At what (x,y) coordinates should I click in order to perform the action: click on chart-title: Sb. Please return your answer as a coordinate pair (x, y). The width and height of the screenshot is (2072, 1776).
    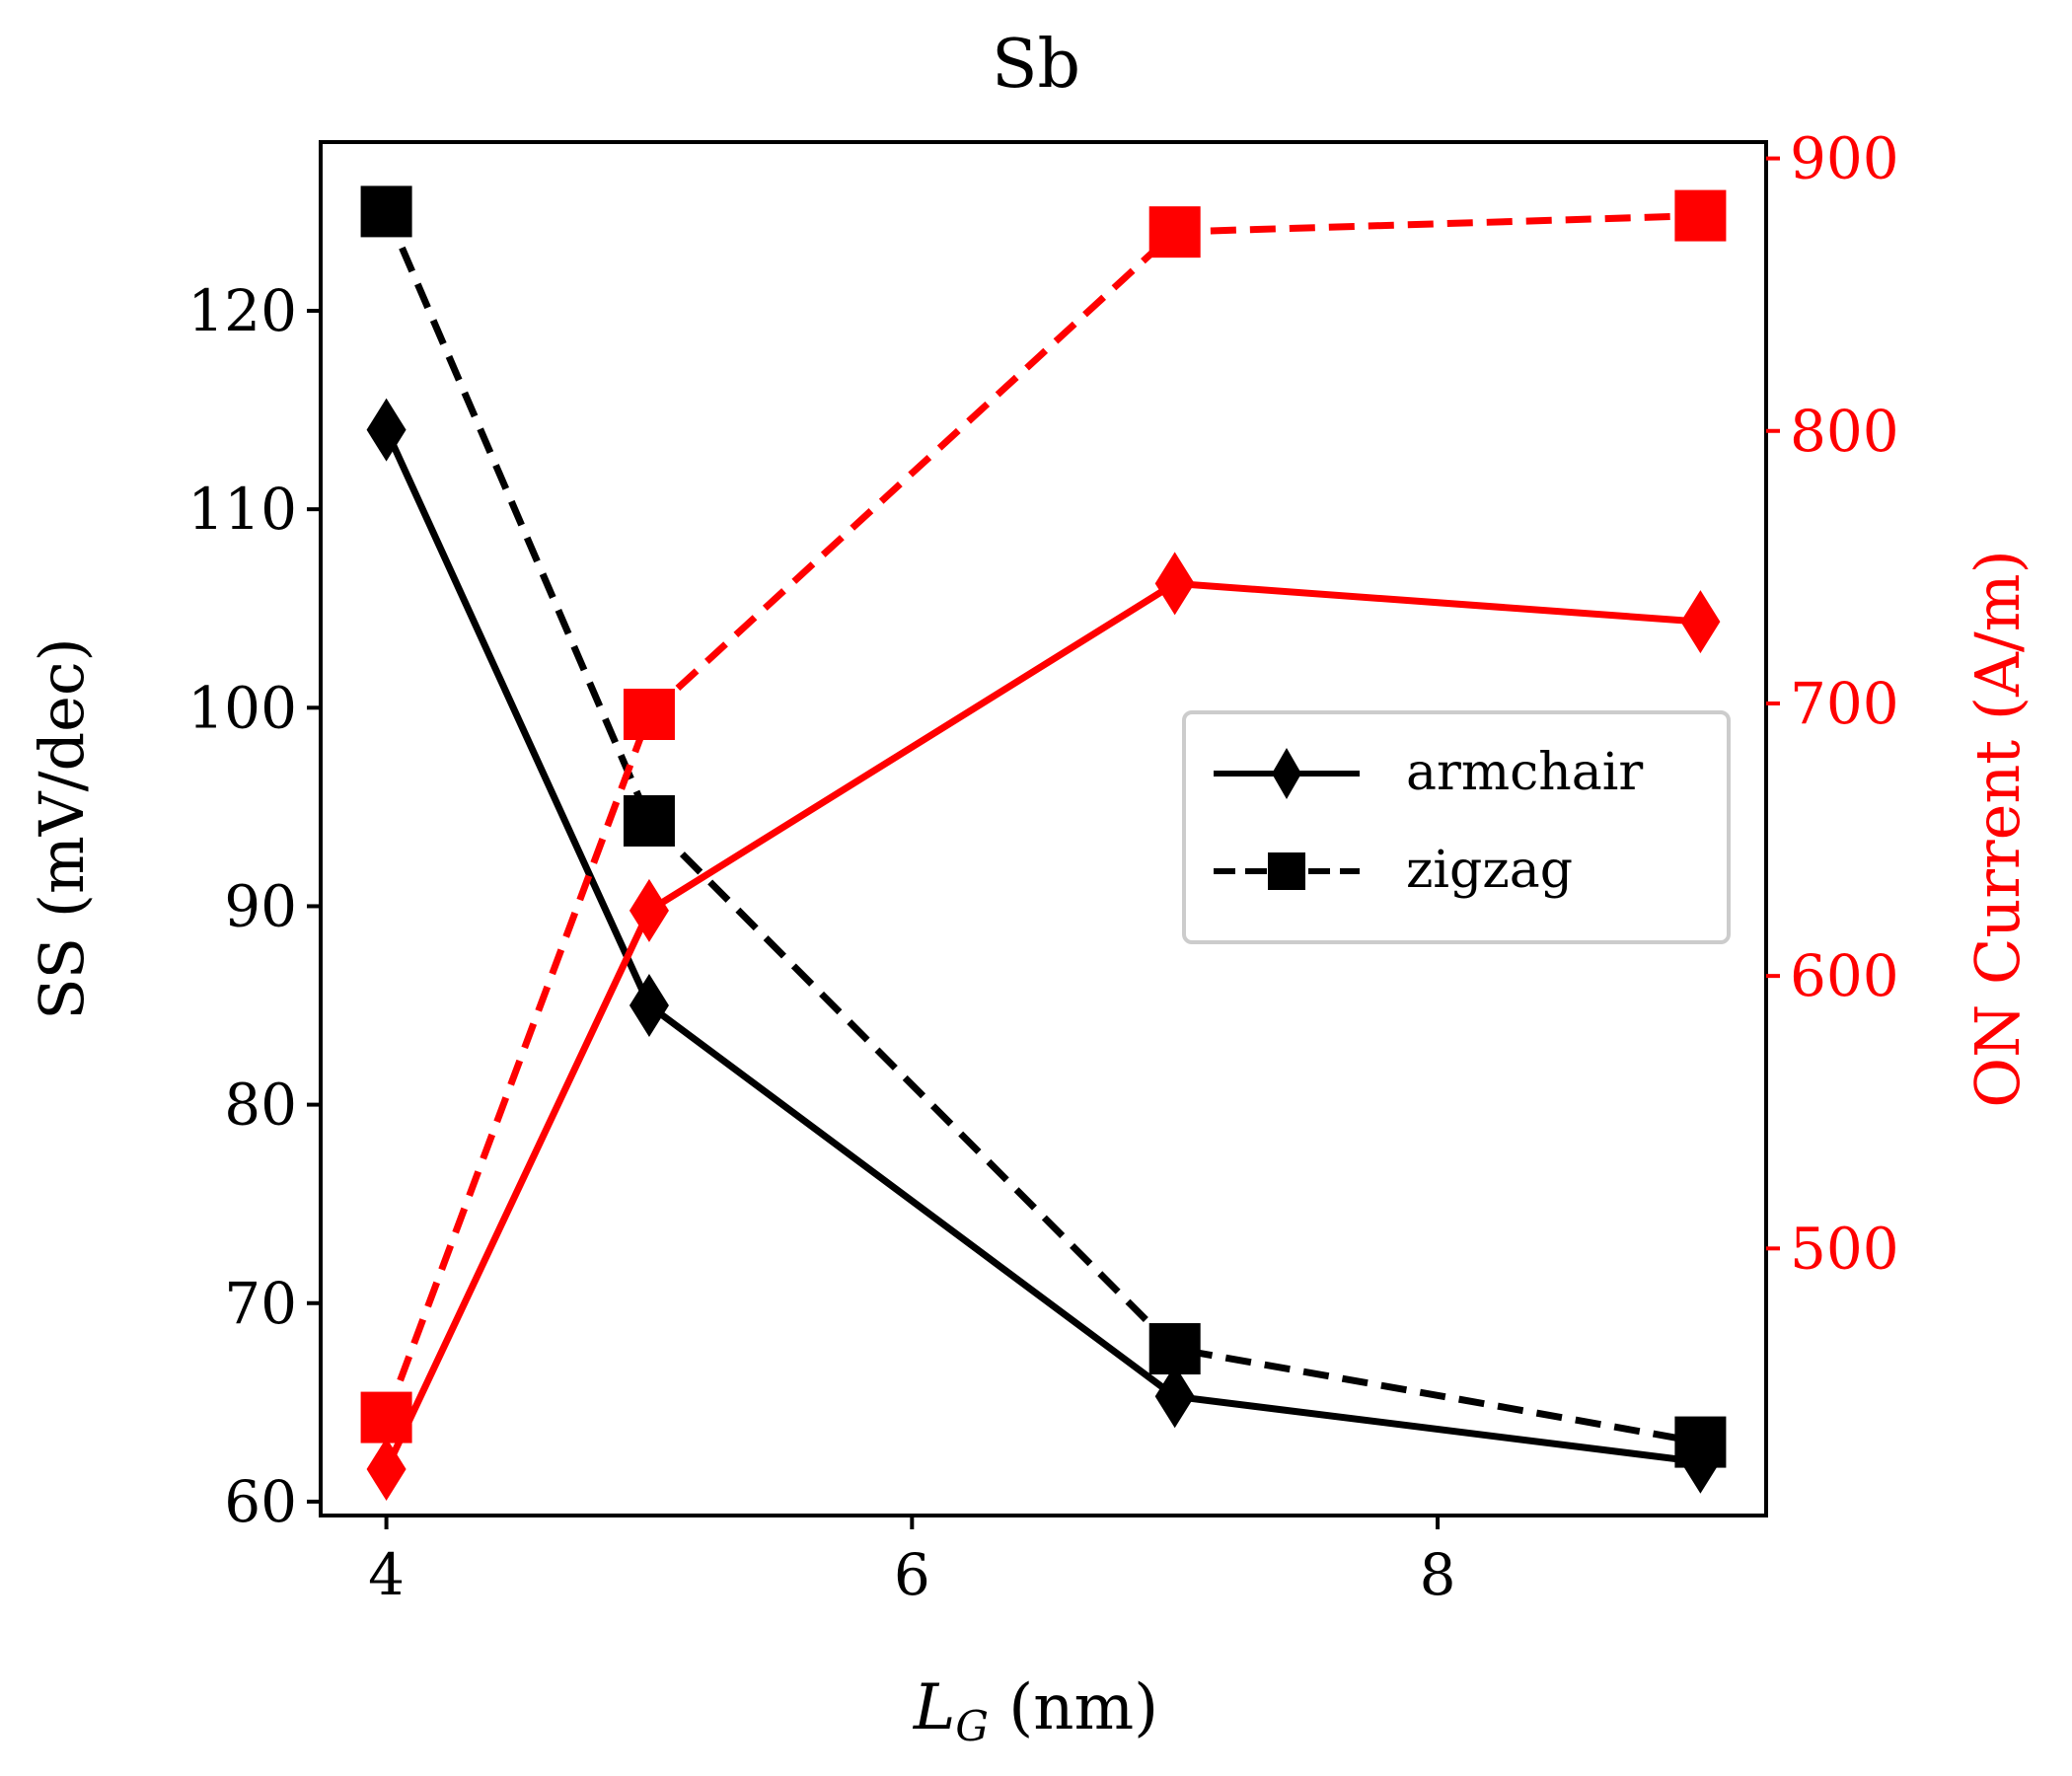
    Looking at the image, I should click on (1036, 65).